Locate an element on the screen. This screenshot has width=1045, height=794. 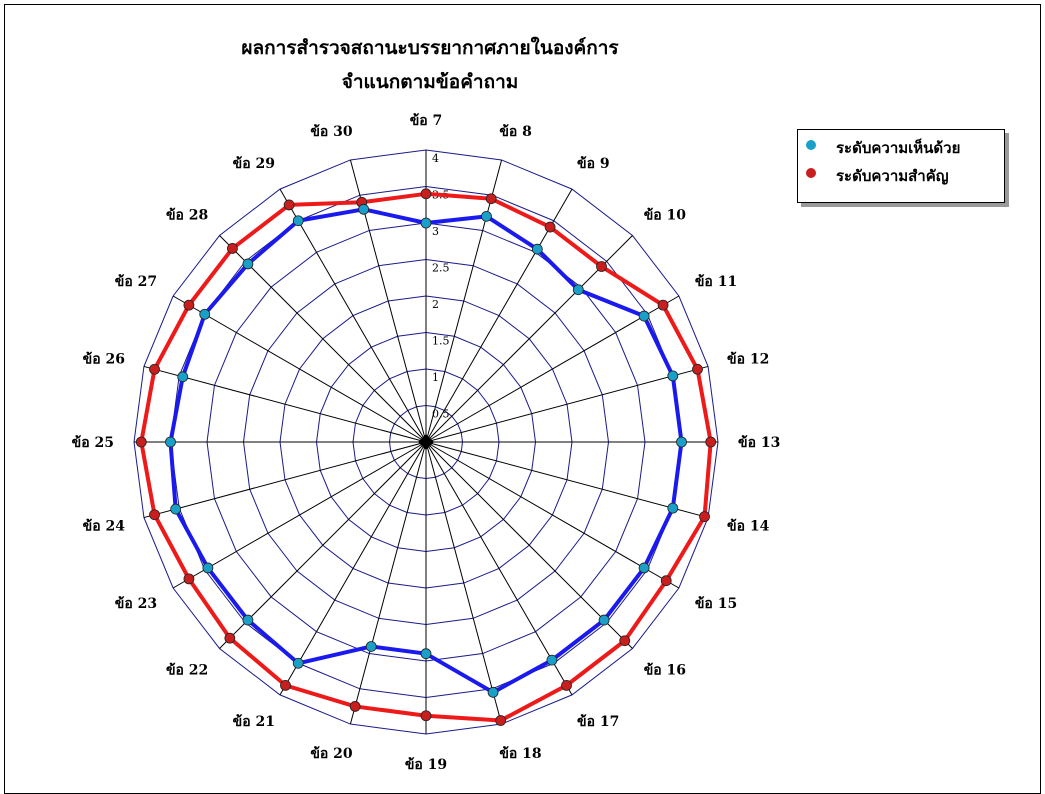
legend-label-importance: ระดับความสำคัญ is located at coordinates (892, 176).